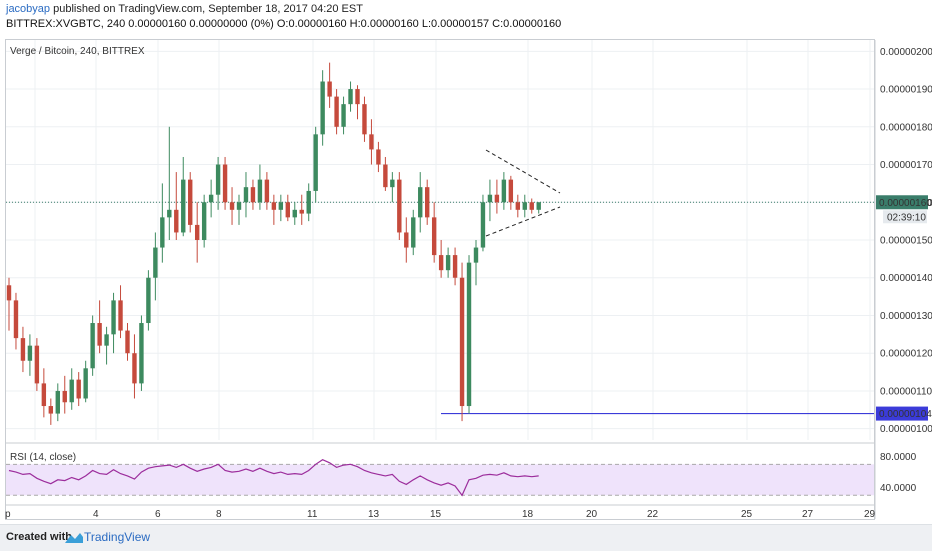 This screenshot has width=932, height=551. Describe the element at coordinates (747, 514) in the screenshot. I see `time-tick-label: 25` at that location.